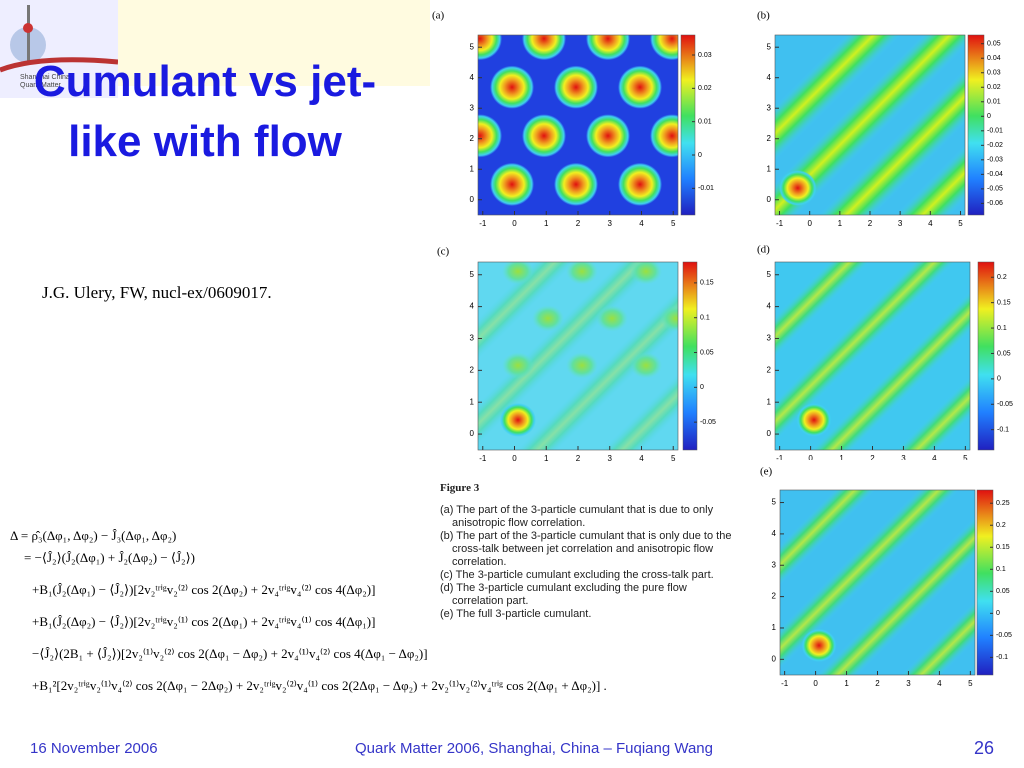 The image size is (1024, 768). What do you see at coordinates (763, 250) in the screenshot?
I see `panel-label: (d)` at bounding box center [763, 250].